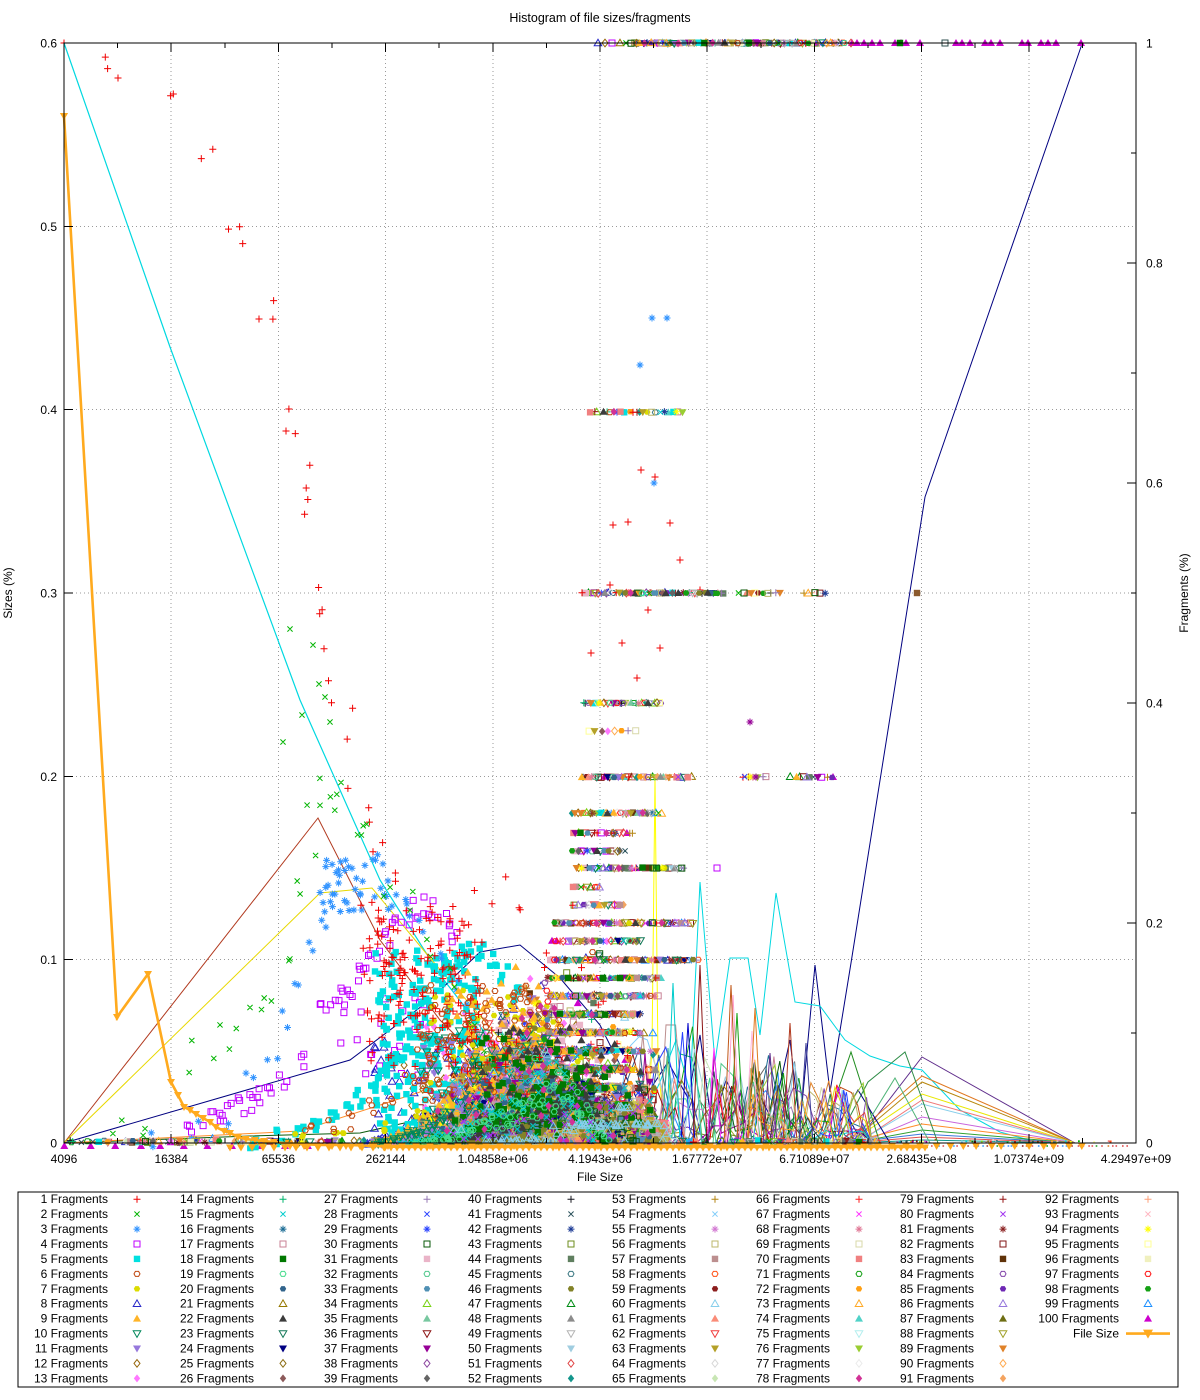 The image size is (1200, 1400). I want to click on svg-text: 55 Fragments, so click(649, 1229).